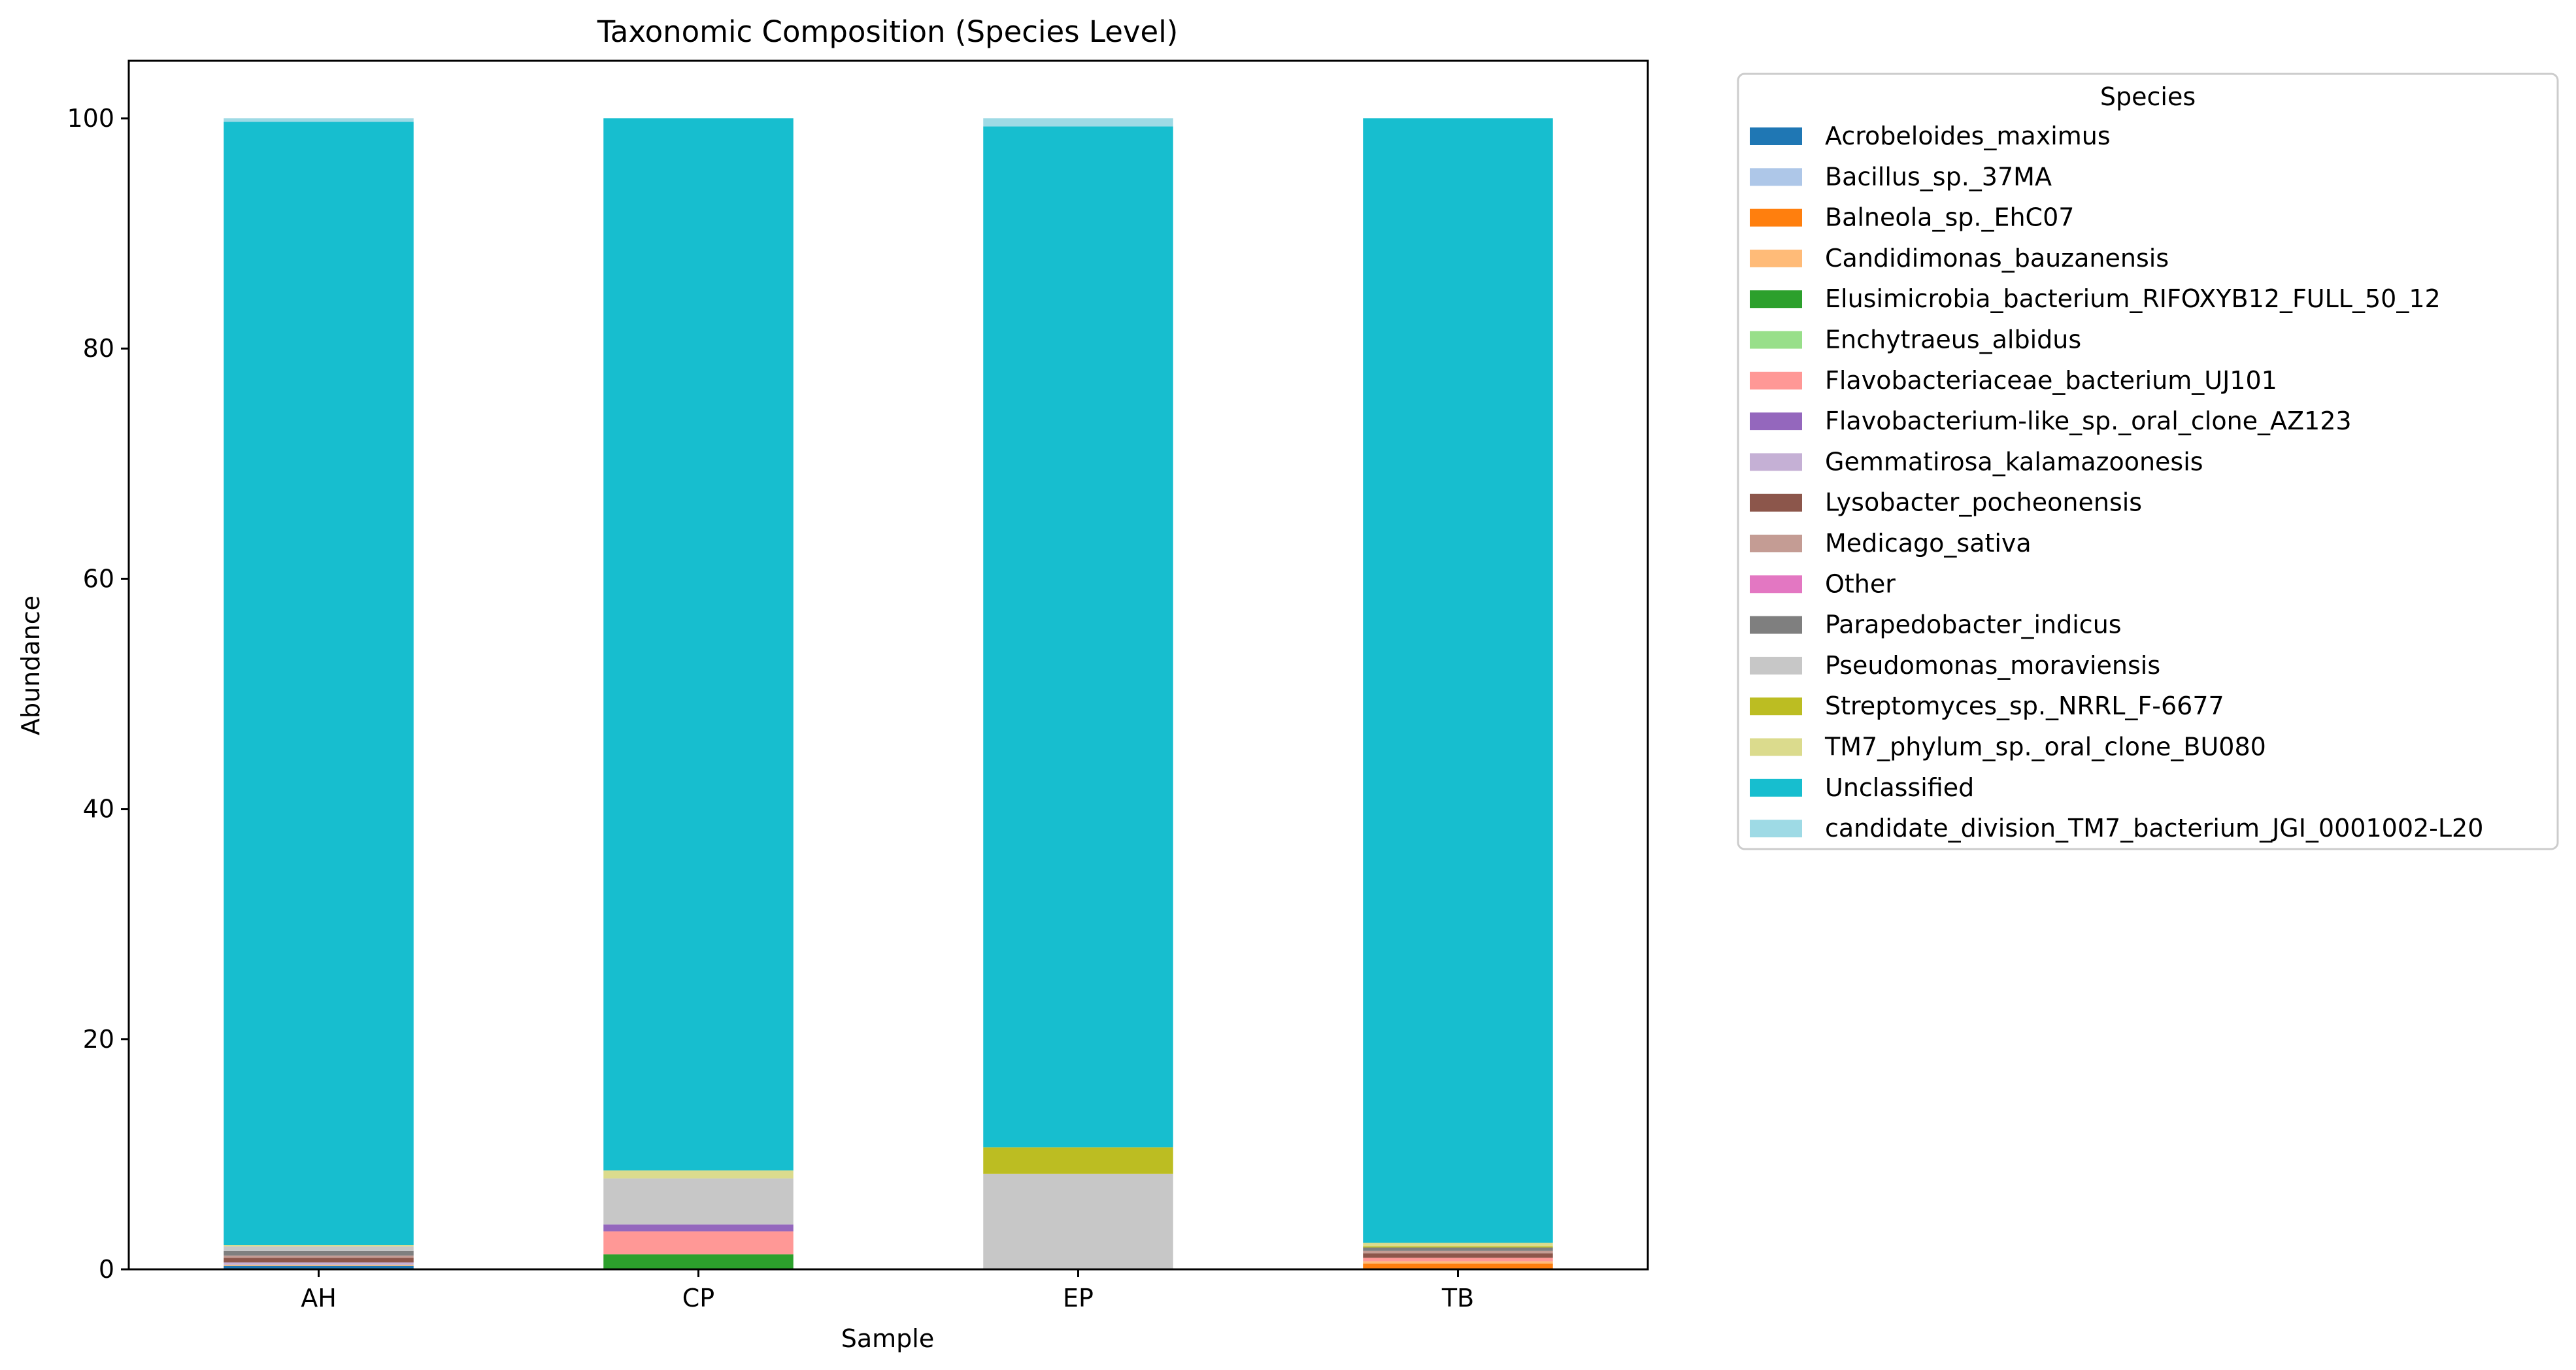 The height and width of the screenshot is (1370, 2576). I want to click on legend-label-1: Bacillus_sp._37MA, so click(1939, 176).